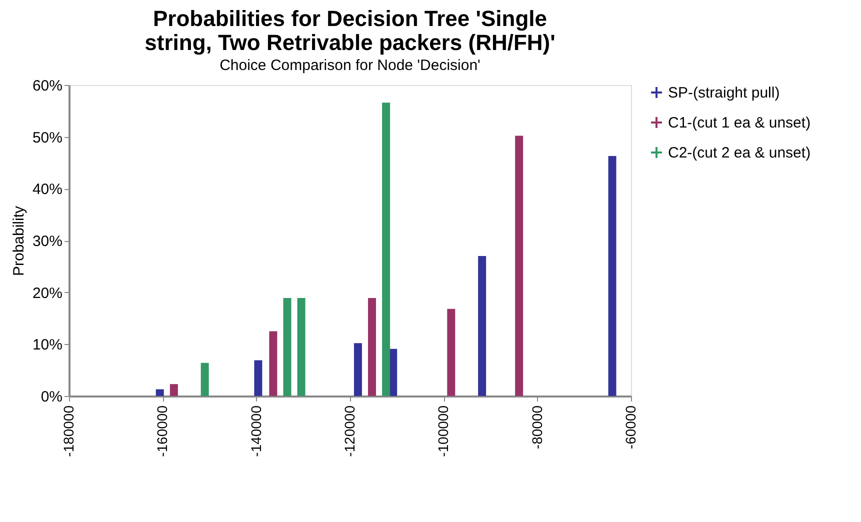 The height and width of the screenshot is (522, 861). Describe the element at coordinates (162, 431) in the screenshot. I see `x-tick-label: -160000` at that location.